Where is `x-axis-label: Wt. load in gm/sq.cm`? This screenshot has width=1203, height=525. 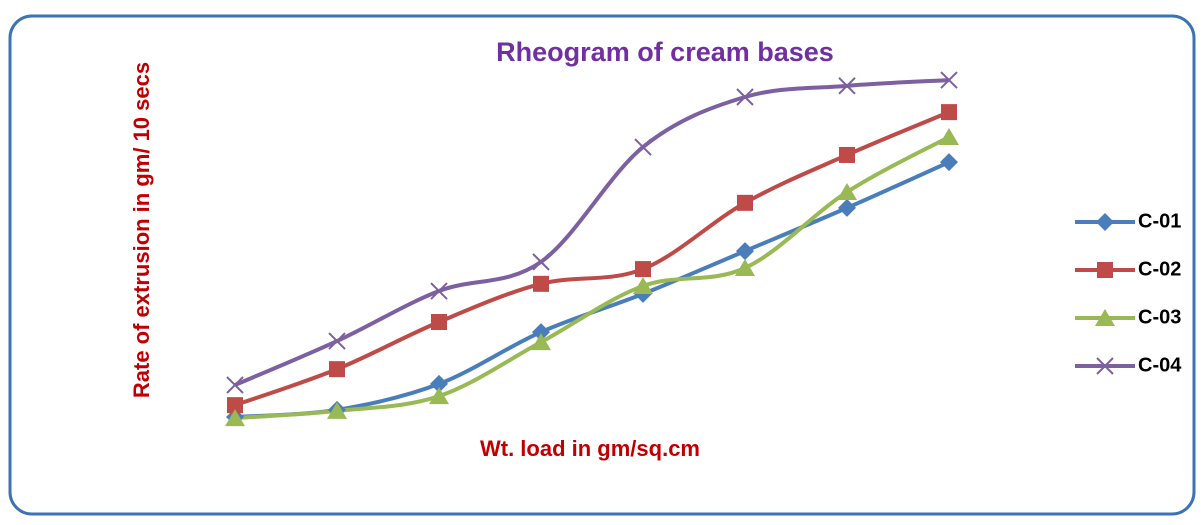 x-axis-label: Wt. load in gm/sq.cm is located at coordinates (590, 448).